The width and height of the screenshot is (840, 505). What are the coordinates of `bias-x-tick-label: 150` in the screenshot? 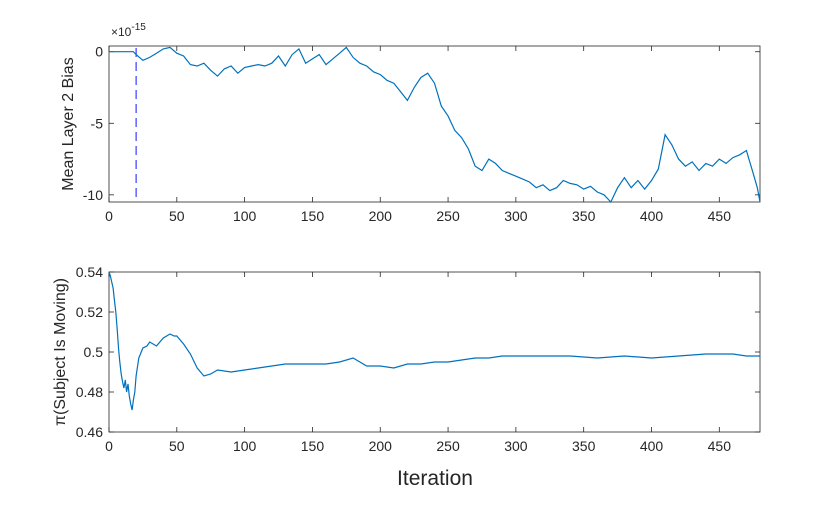 It's located at (313, 216).